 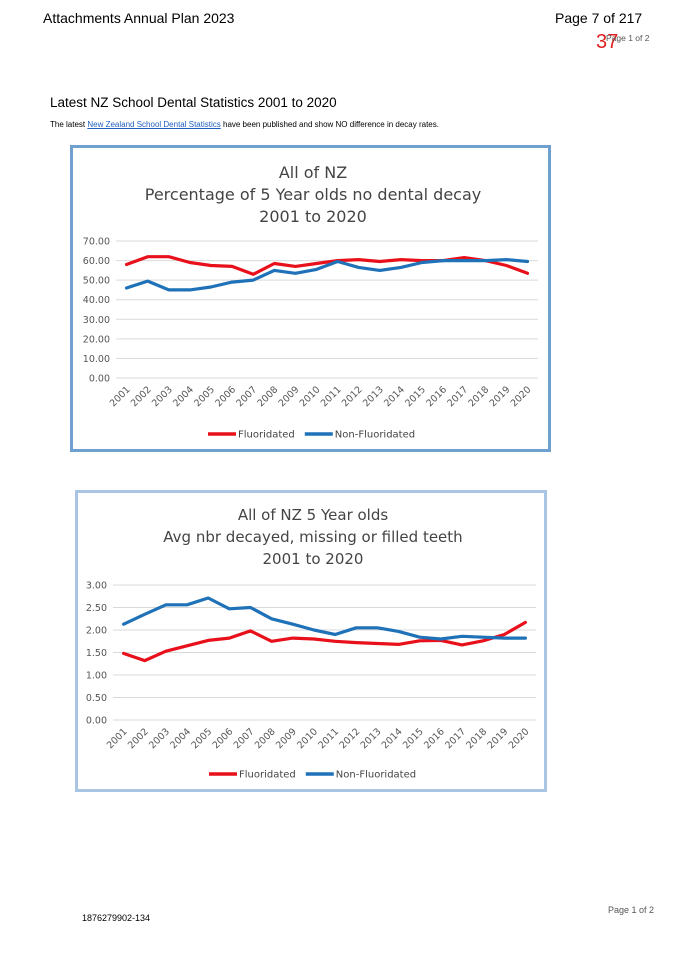 I want to click on y-tick-label: 1.00, so click(x=96, y=676).